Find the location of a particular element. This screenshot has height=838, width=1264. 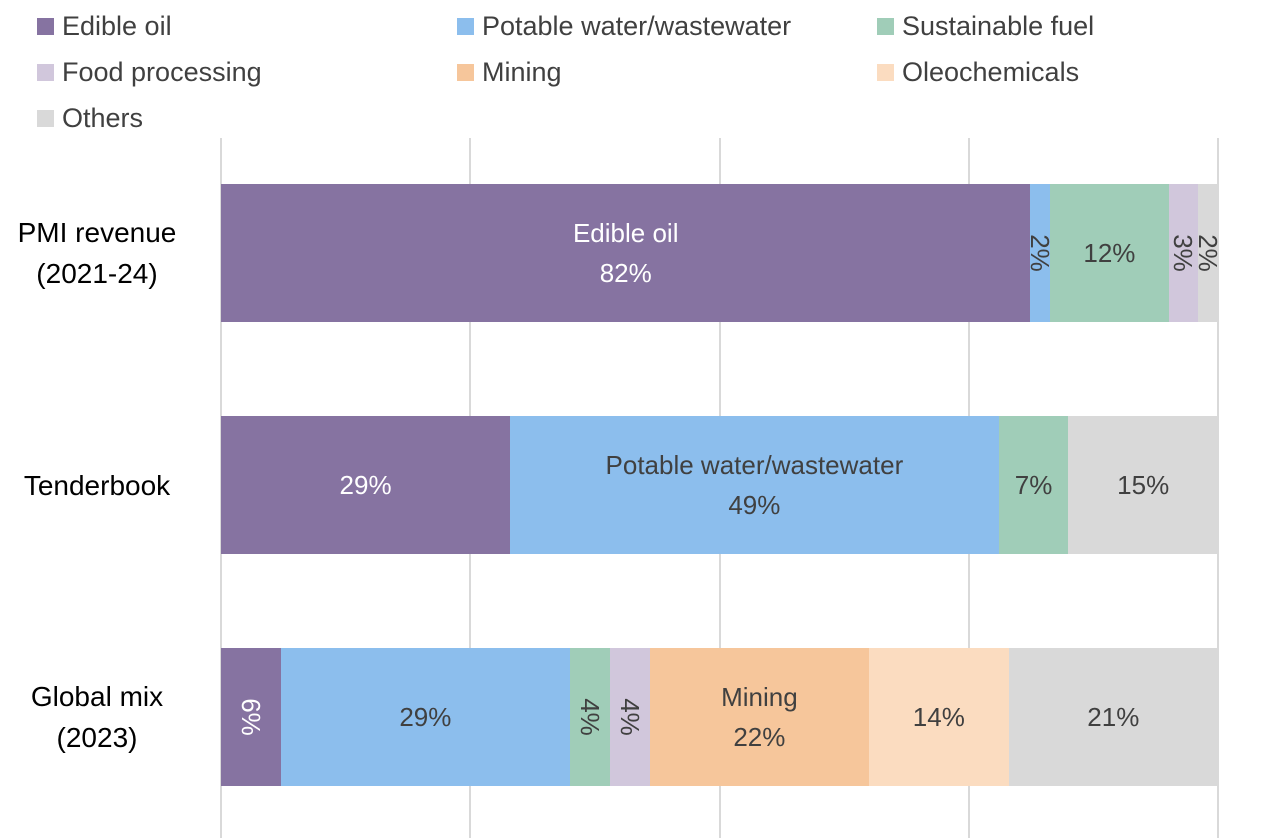

bar-segment: 21% is located at coordinates (1113, 717).